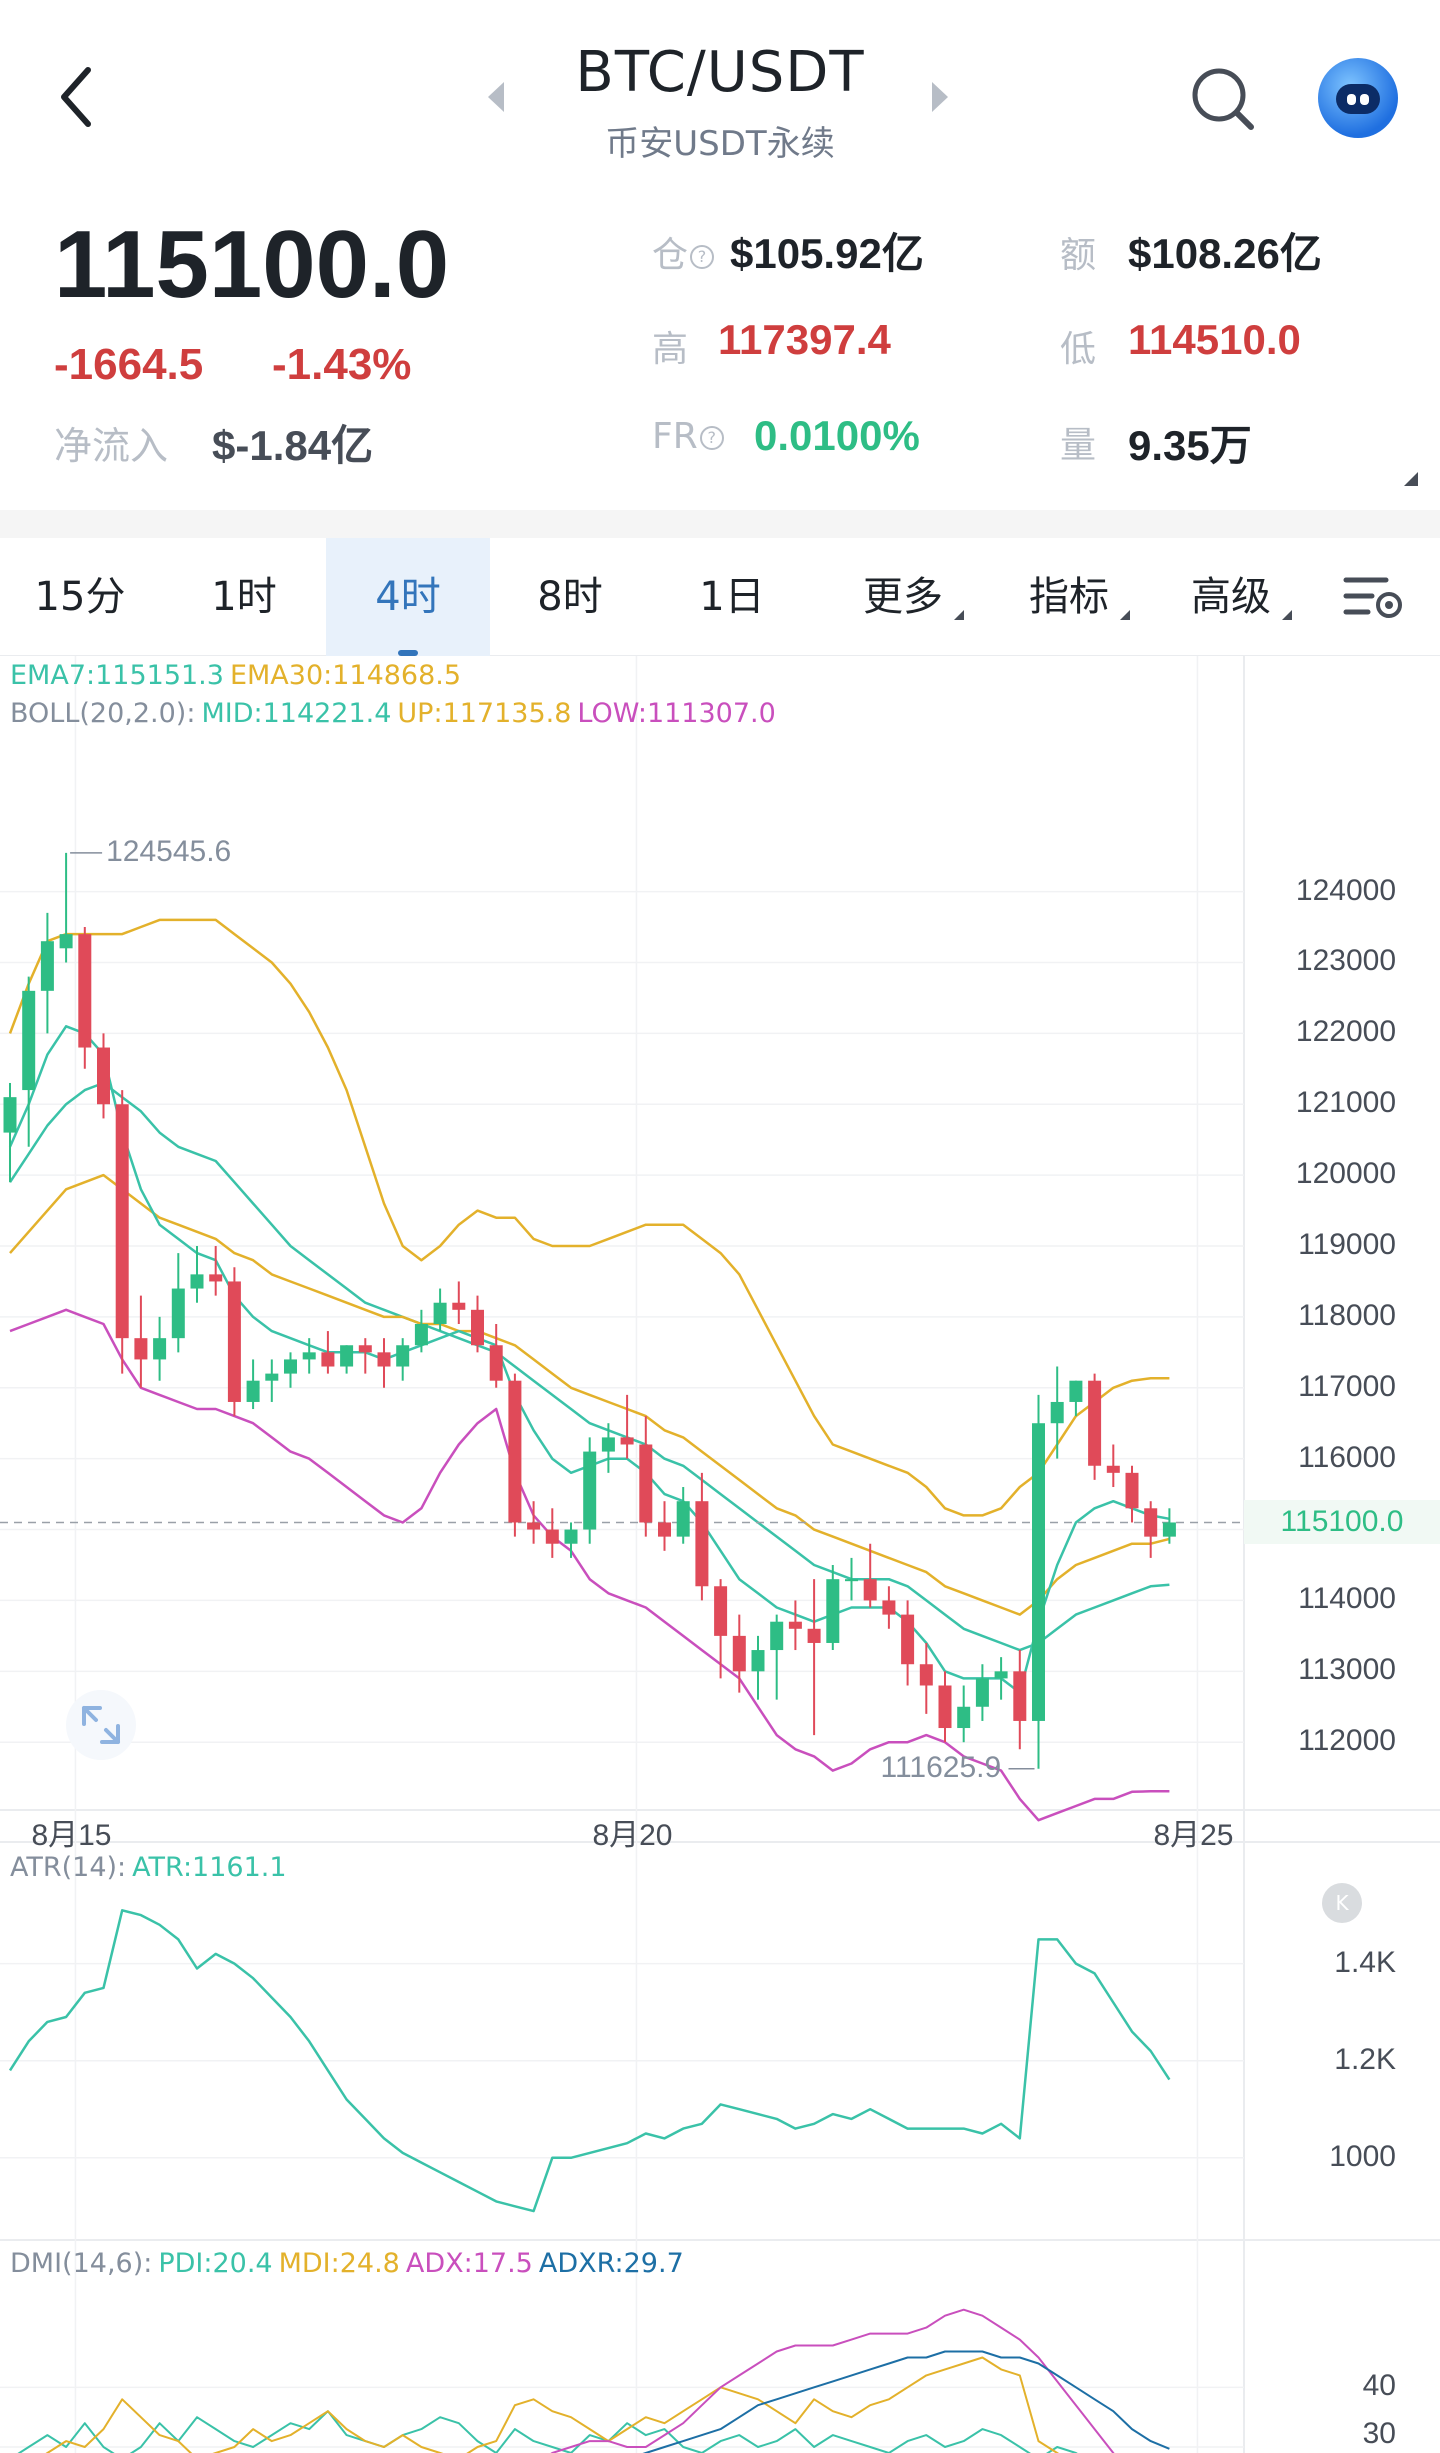 This screenshot has height=2453, width=1440. What do you see at coordinates (1374, 597) in the screenshot?
I see `chart-settings-icon` at bounding box center [1374, 597].